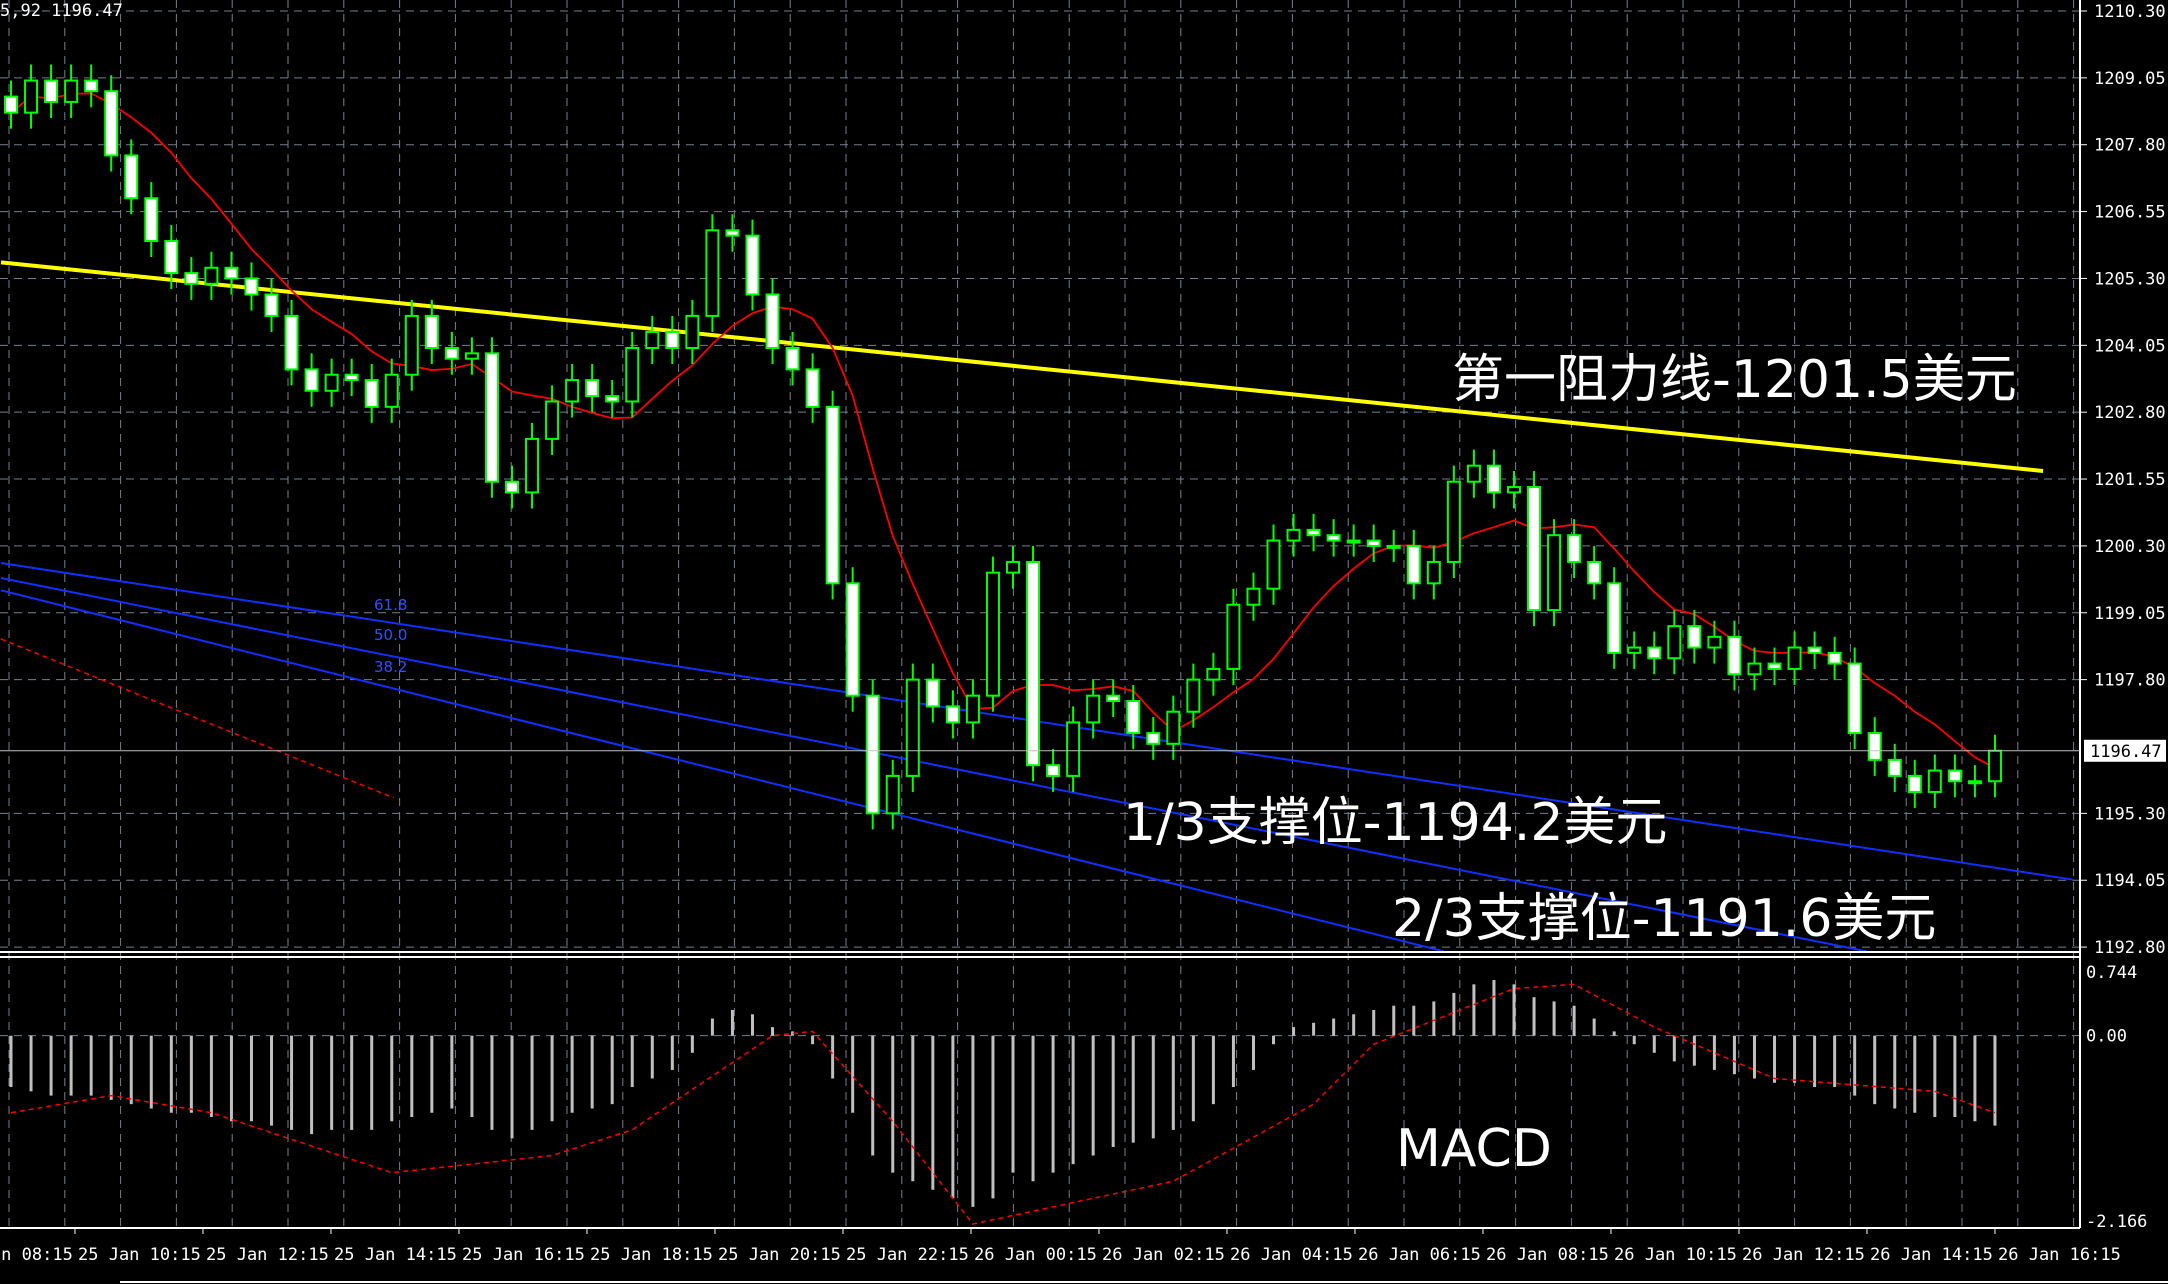 The image size is (2168, 1284). I want to click on price-tick-label: 1210.30, so click(2130, 12).